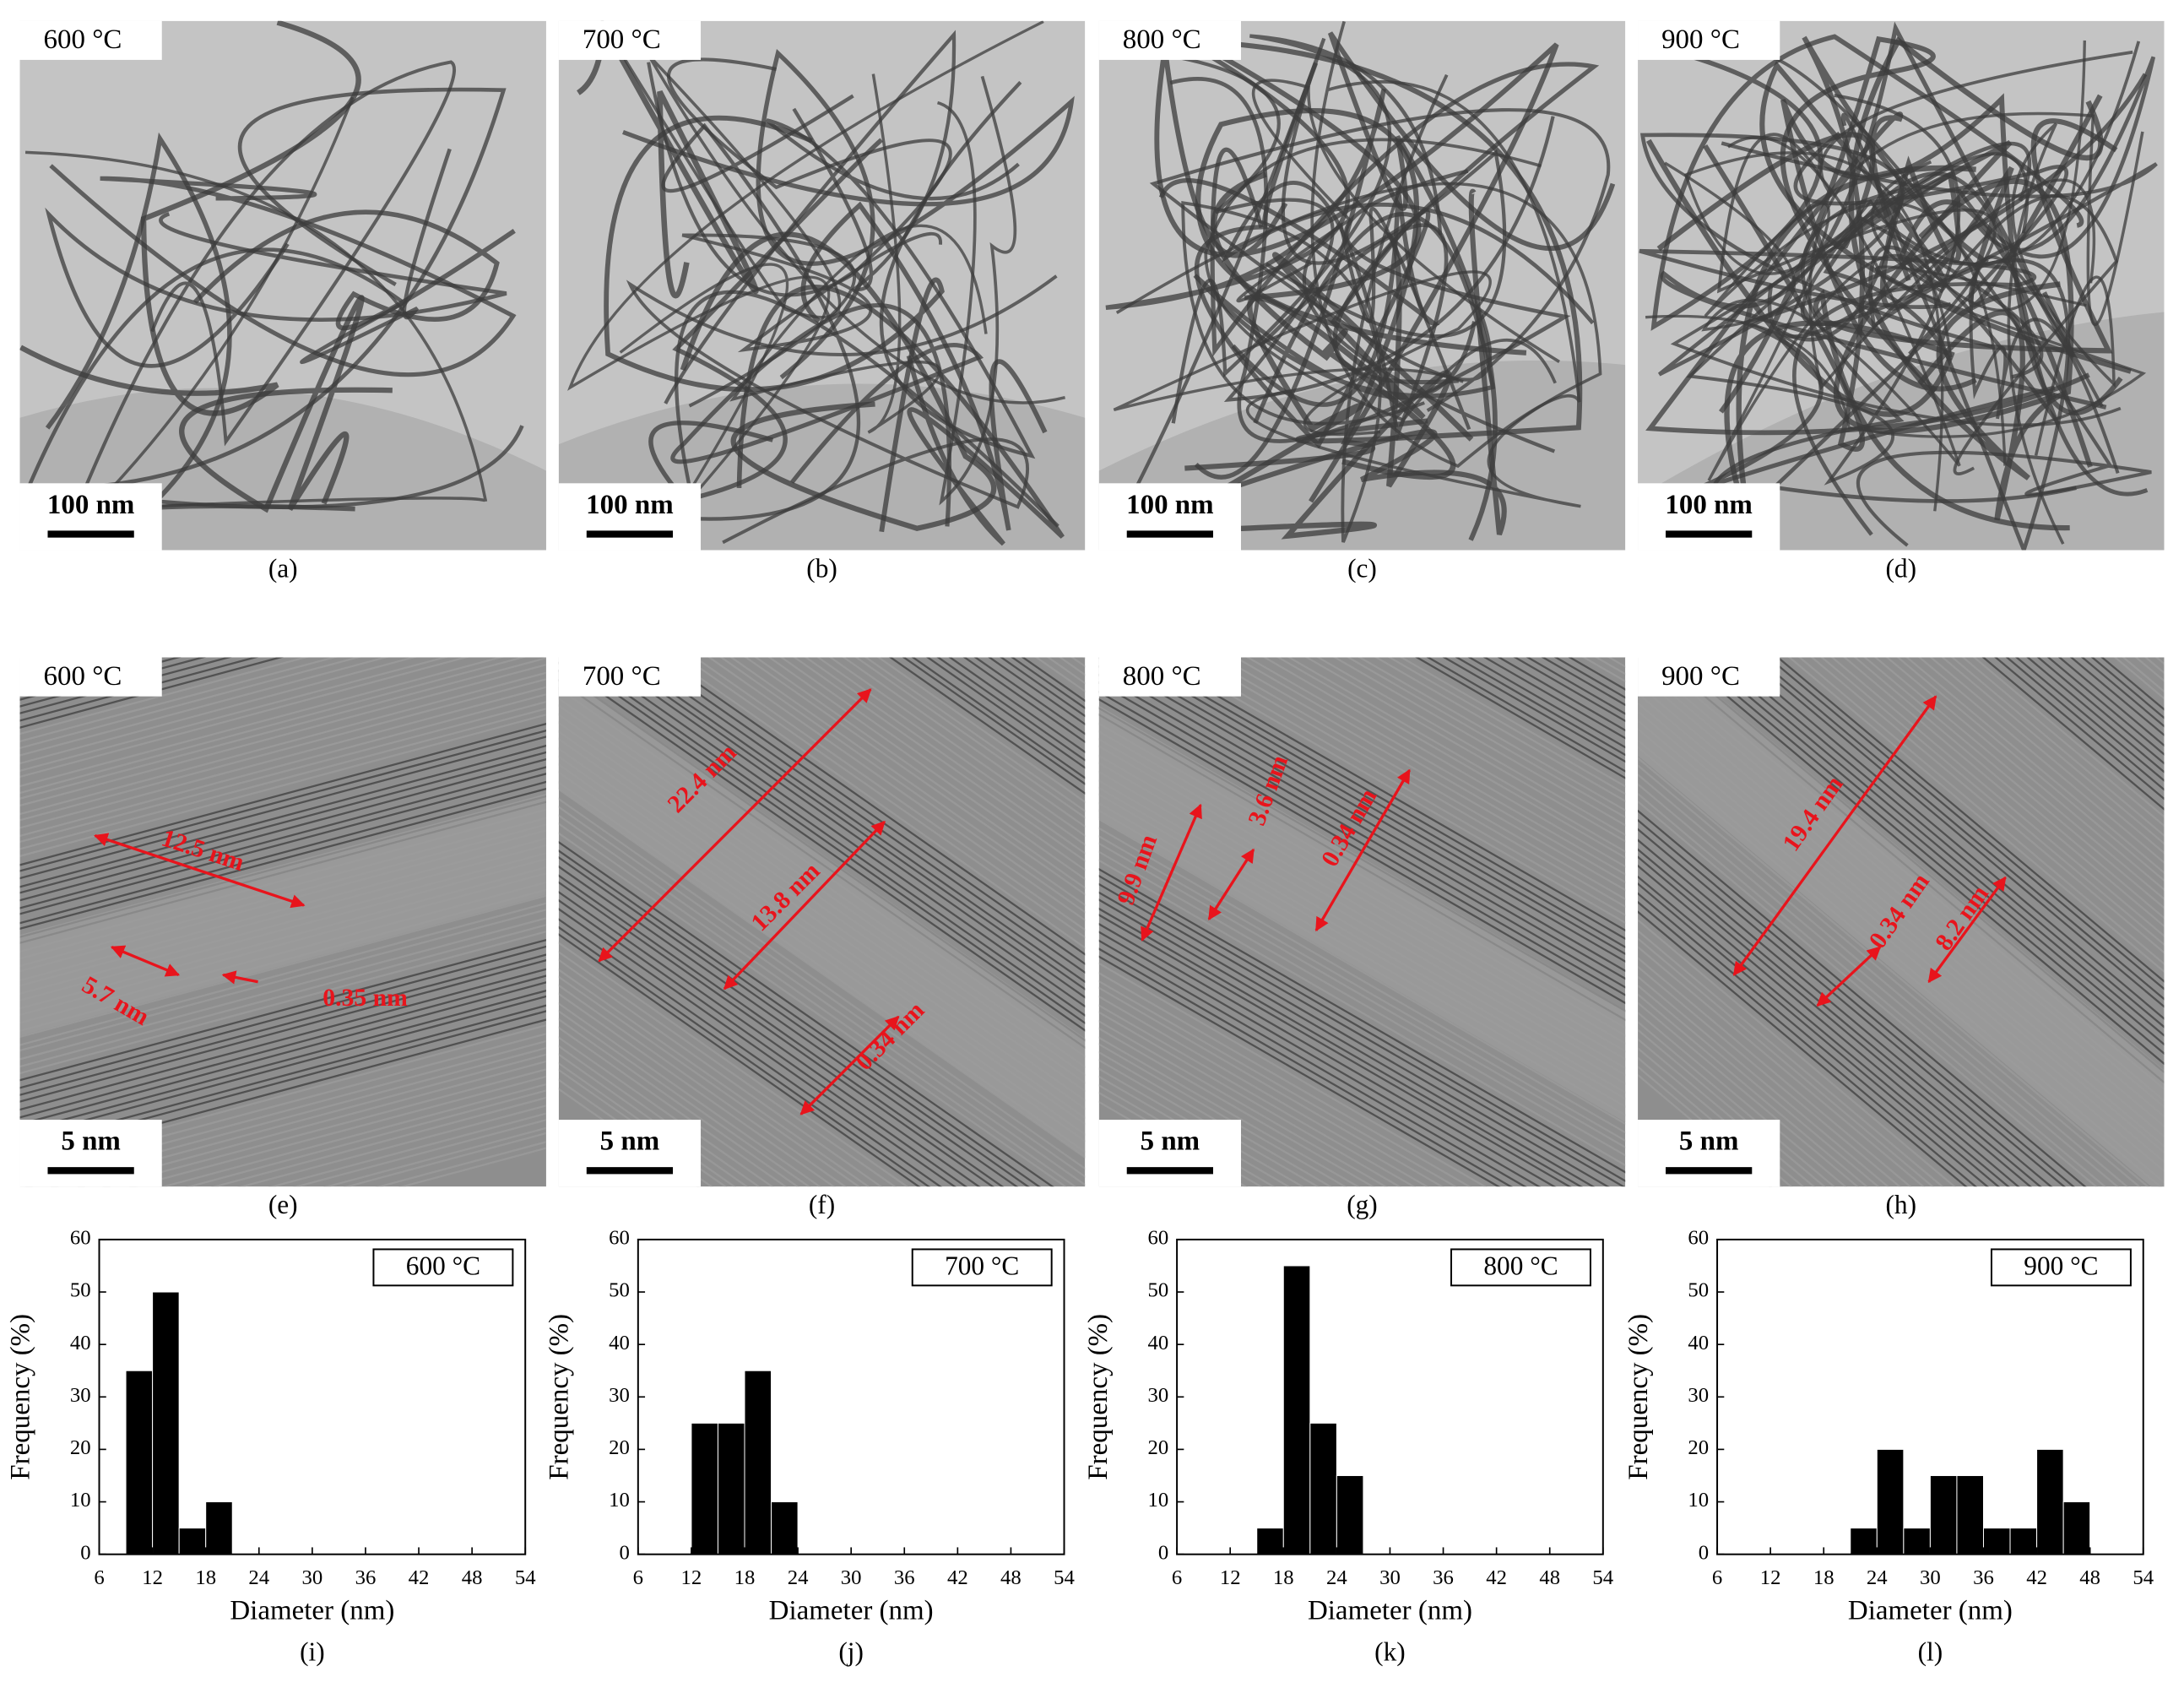 This screenshot has height=1688, width=2184. I want to click on temperature-label: 800 °C, so click(1162, 676).